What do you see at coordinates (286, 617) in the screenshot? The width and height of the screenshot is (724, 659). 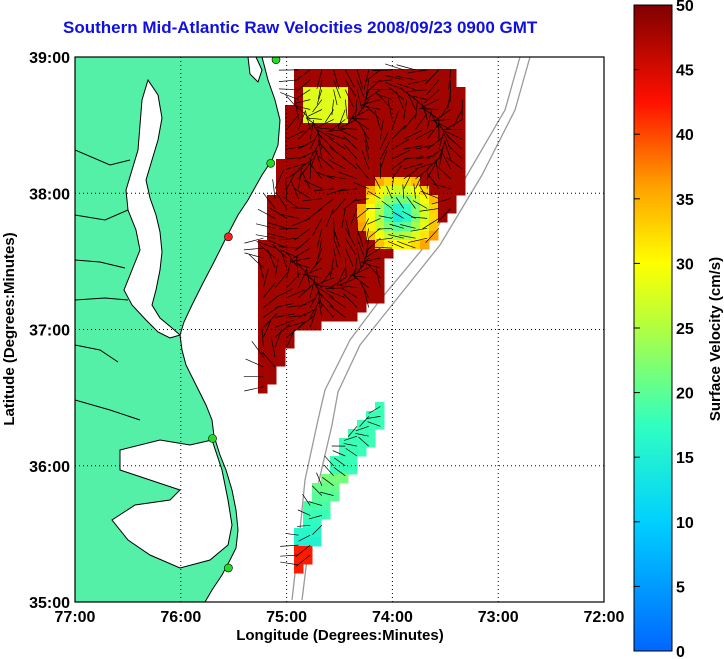 I see `x-tick-label: 75:00` at bounding box center [286, 617].